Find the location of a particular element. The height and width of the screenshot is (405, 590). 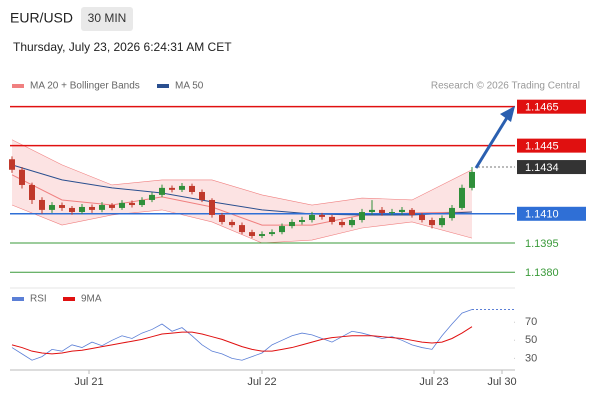

level-label: 1.1410 is located at coordinates (542, 215).